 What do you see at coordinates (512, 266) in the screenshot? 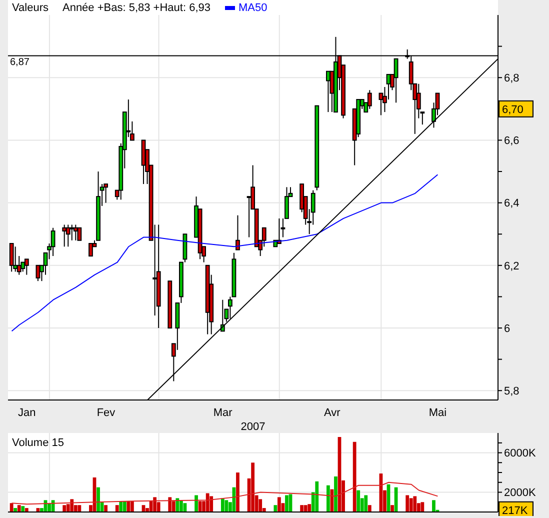
I see `y-tick-label: 6,2` at bounding box center [512, 266].